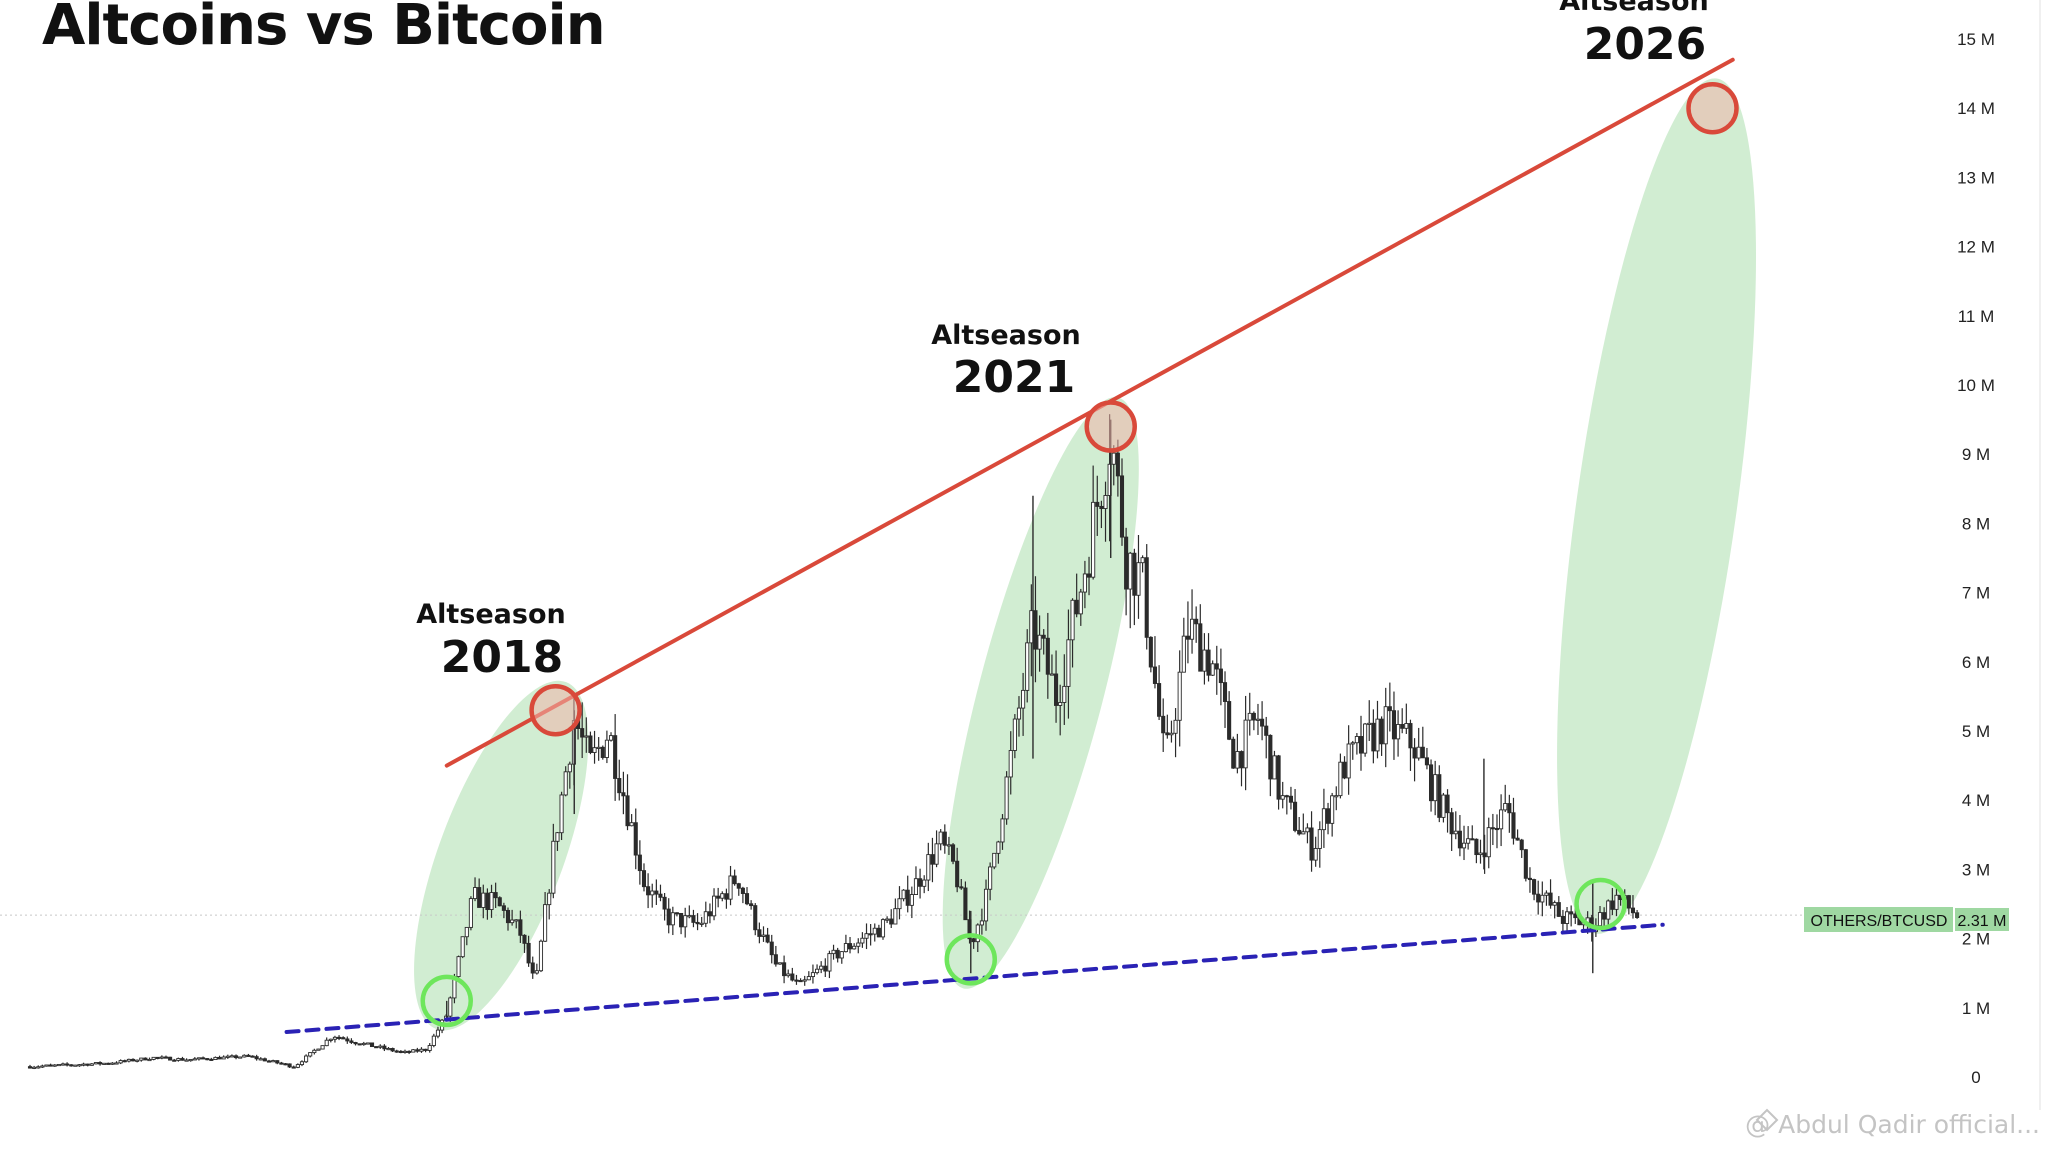 The width and height of the screenshot is (2048, 1149). What do you see at coordinates (1976, 385) in the screenshot?
I see `y-tick-label: 10 M` at bounding box center [1976, 385].